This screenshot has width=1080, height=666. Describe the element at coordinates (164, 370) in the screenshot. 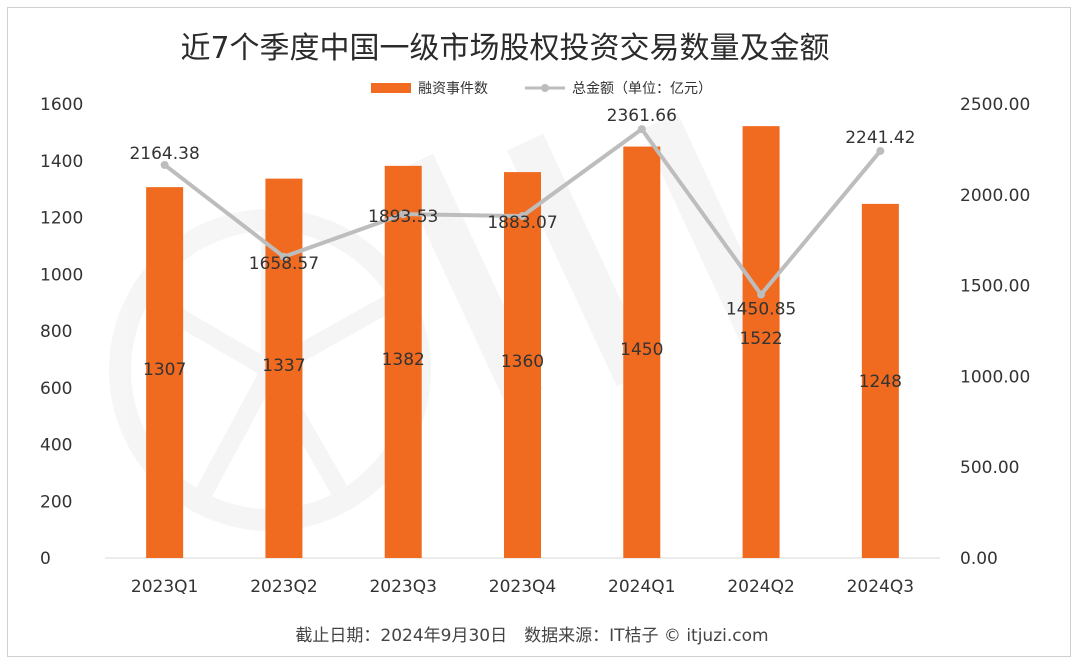

I see `bar-value-label: 1307` at that location.